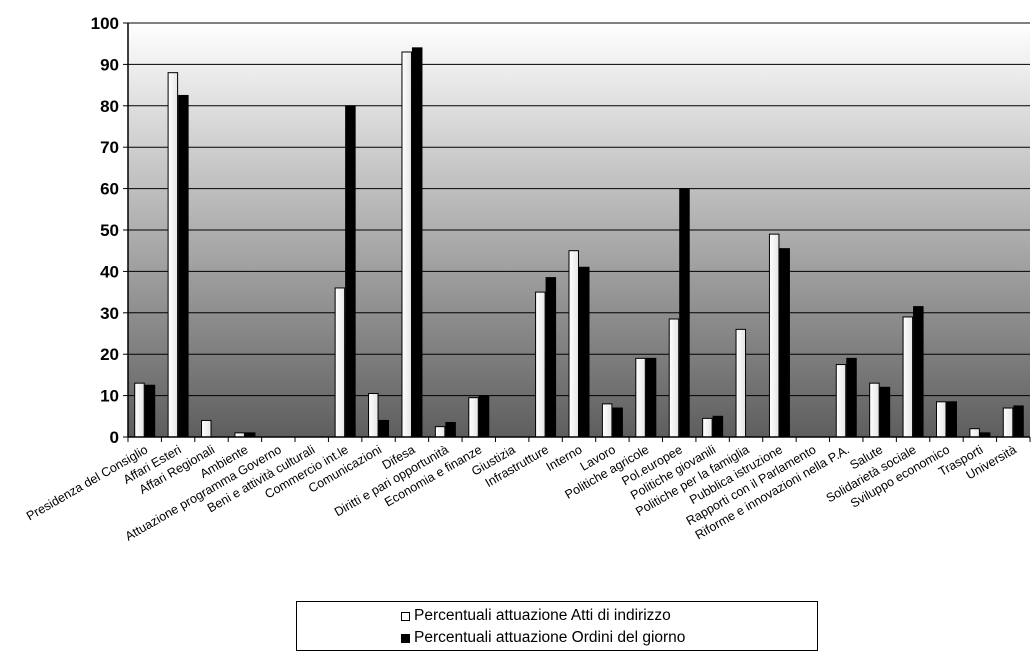 Image resolution: width=1036 pixels, height=657 pixels. What do you see at coordinates (109, 230) in the screenshot?
I see `y-tick-label: 50` at bounding box center [109, 230].